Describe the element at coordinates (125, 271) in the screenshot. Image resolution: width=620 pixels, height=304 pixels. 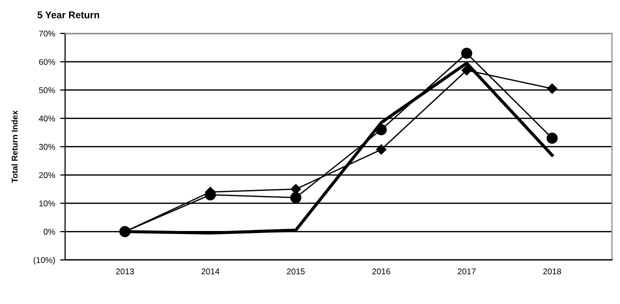
I see `x-tick-label: 2013` at that location.